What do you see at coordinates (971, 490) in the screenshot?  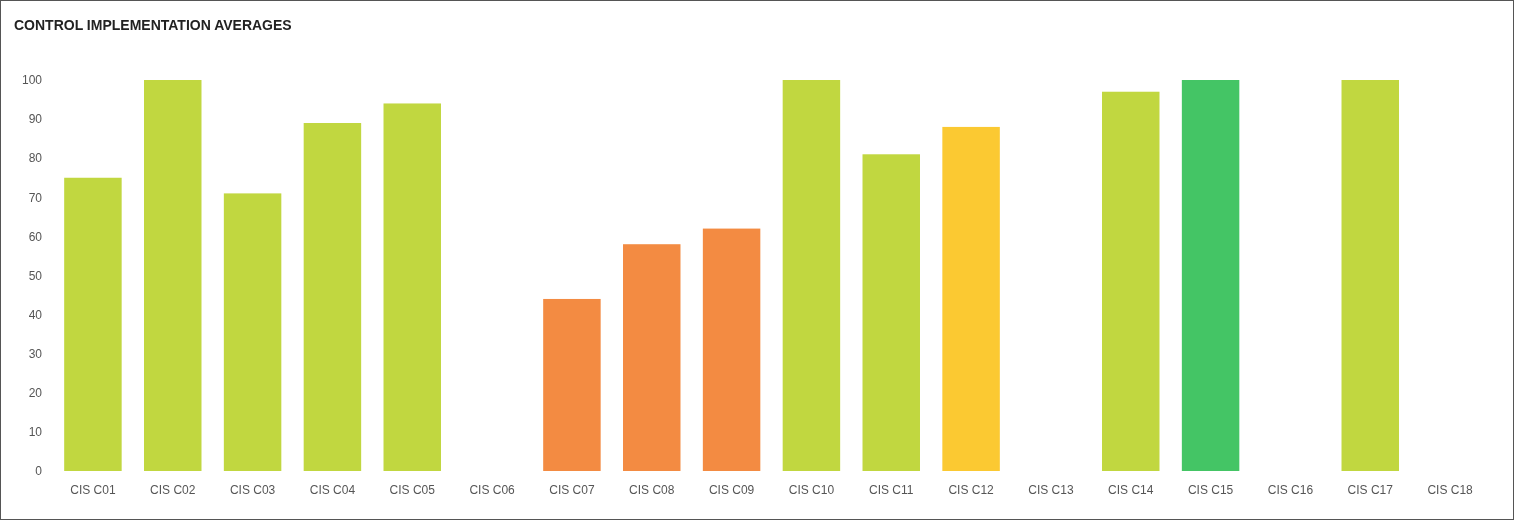 I see `x-tick-label: CIS C12` at bounding box center [971, 490].